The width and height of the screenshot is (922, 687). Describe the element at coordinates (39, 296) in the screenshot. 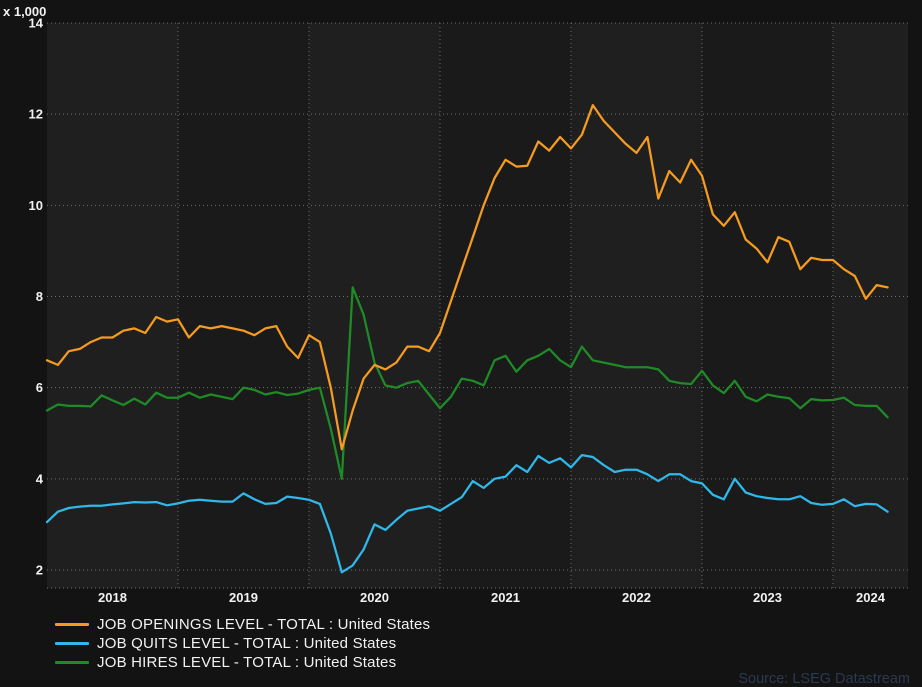

I see `y-tick-label: 8` at that location.